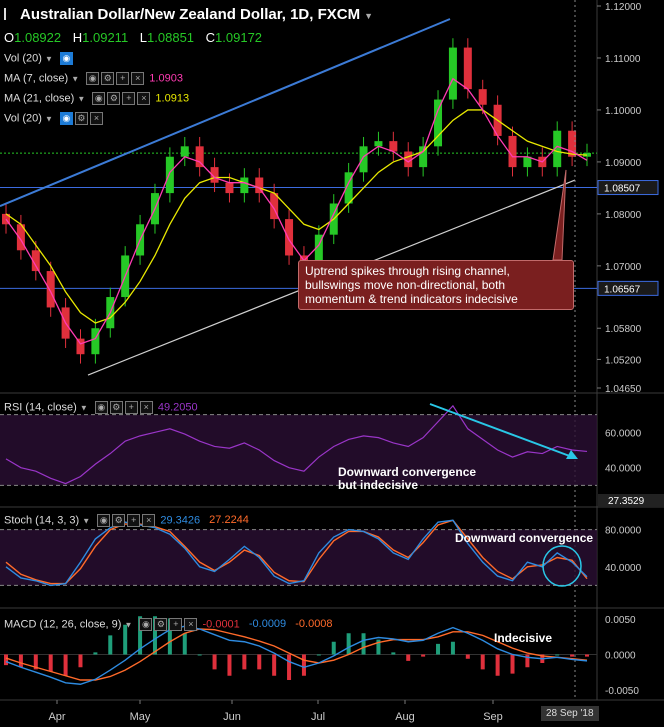 This screenshot has width=664, height=727. Describe the element at coordinates (23, 58) in the screenshot. I see `indicator-label: Vol (20)` at that location.